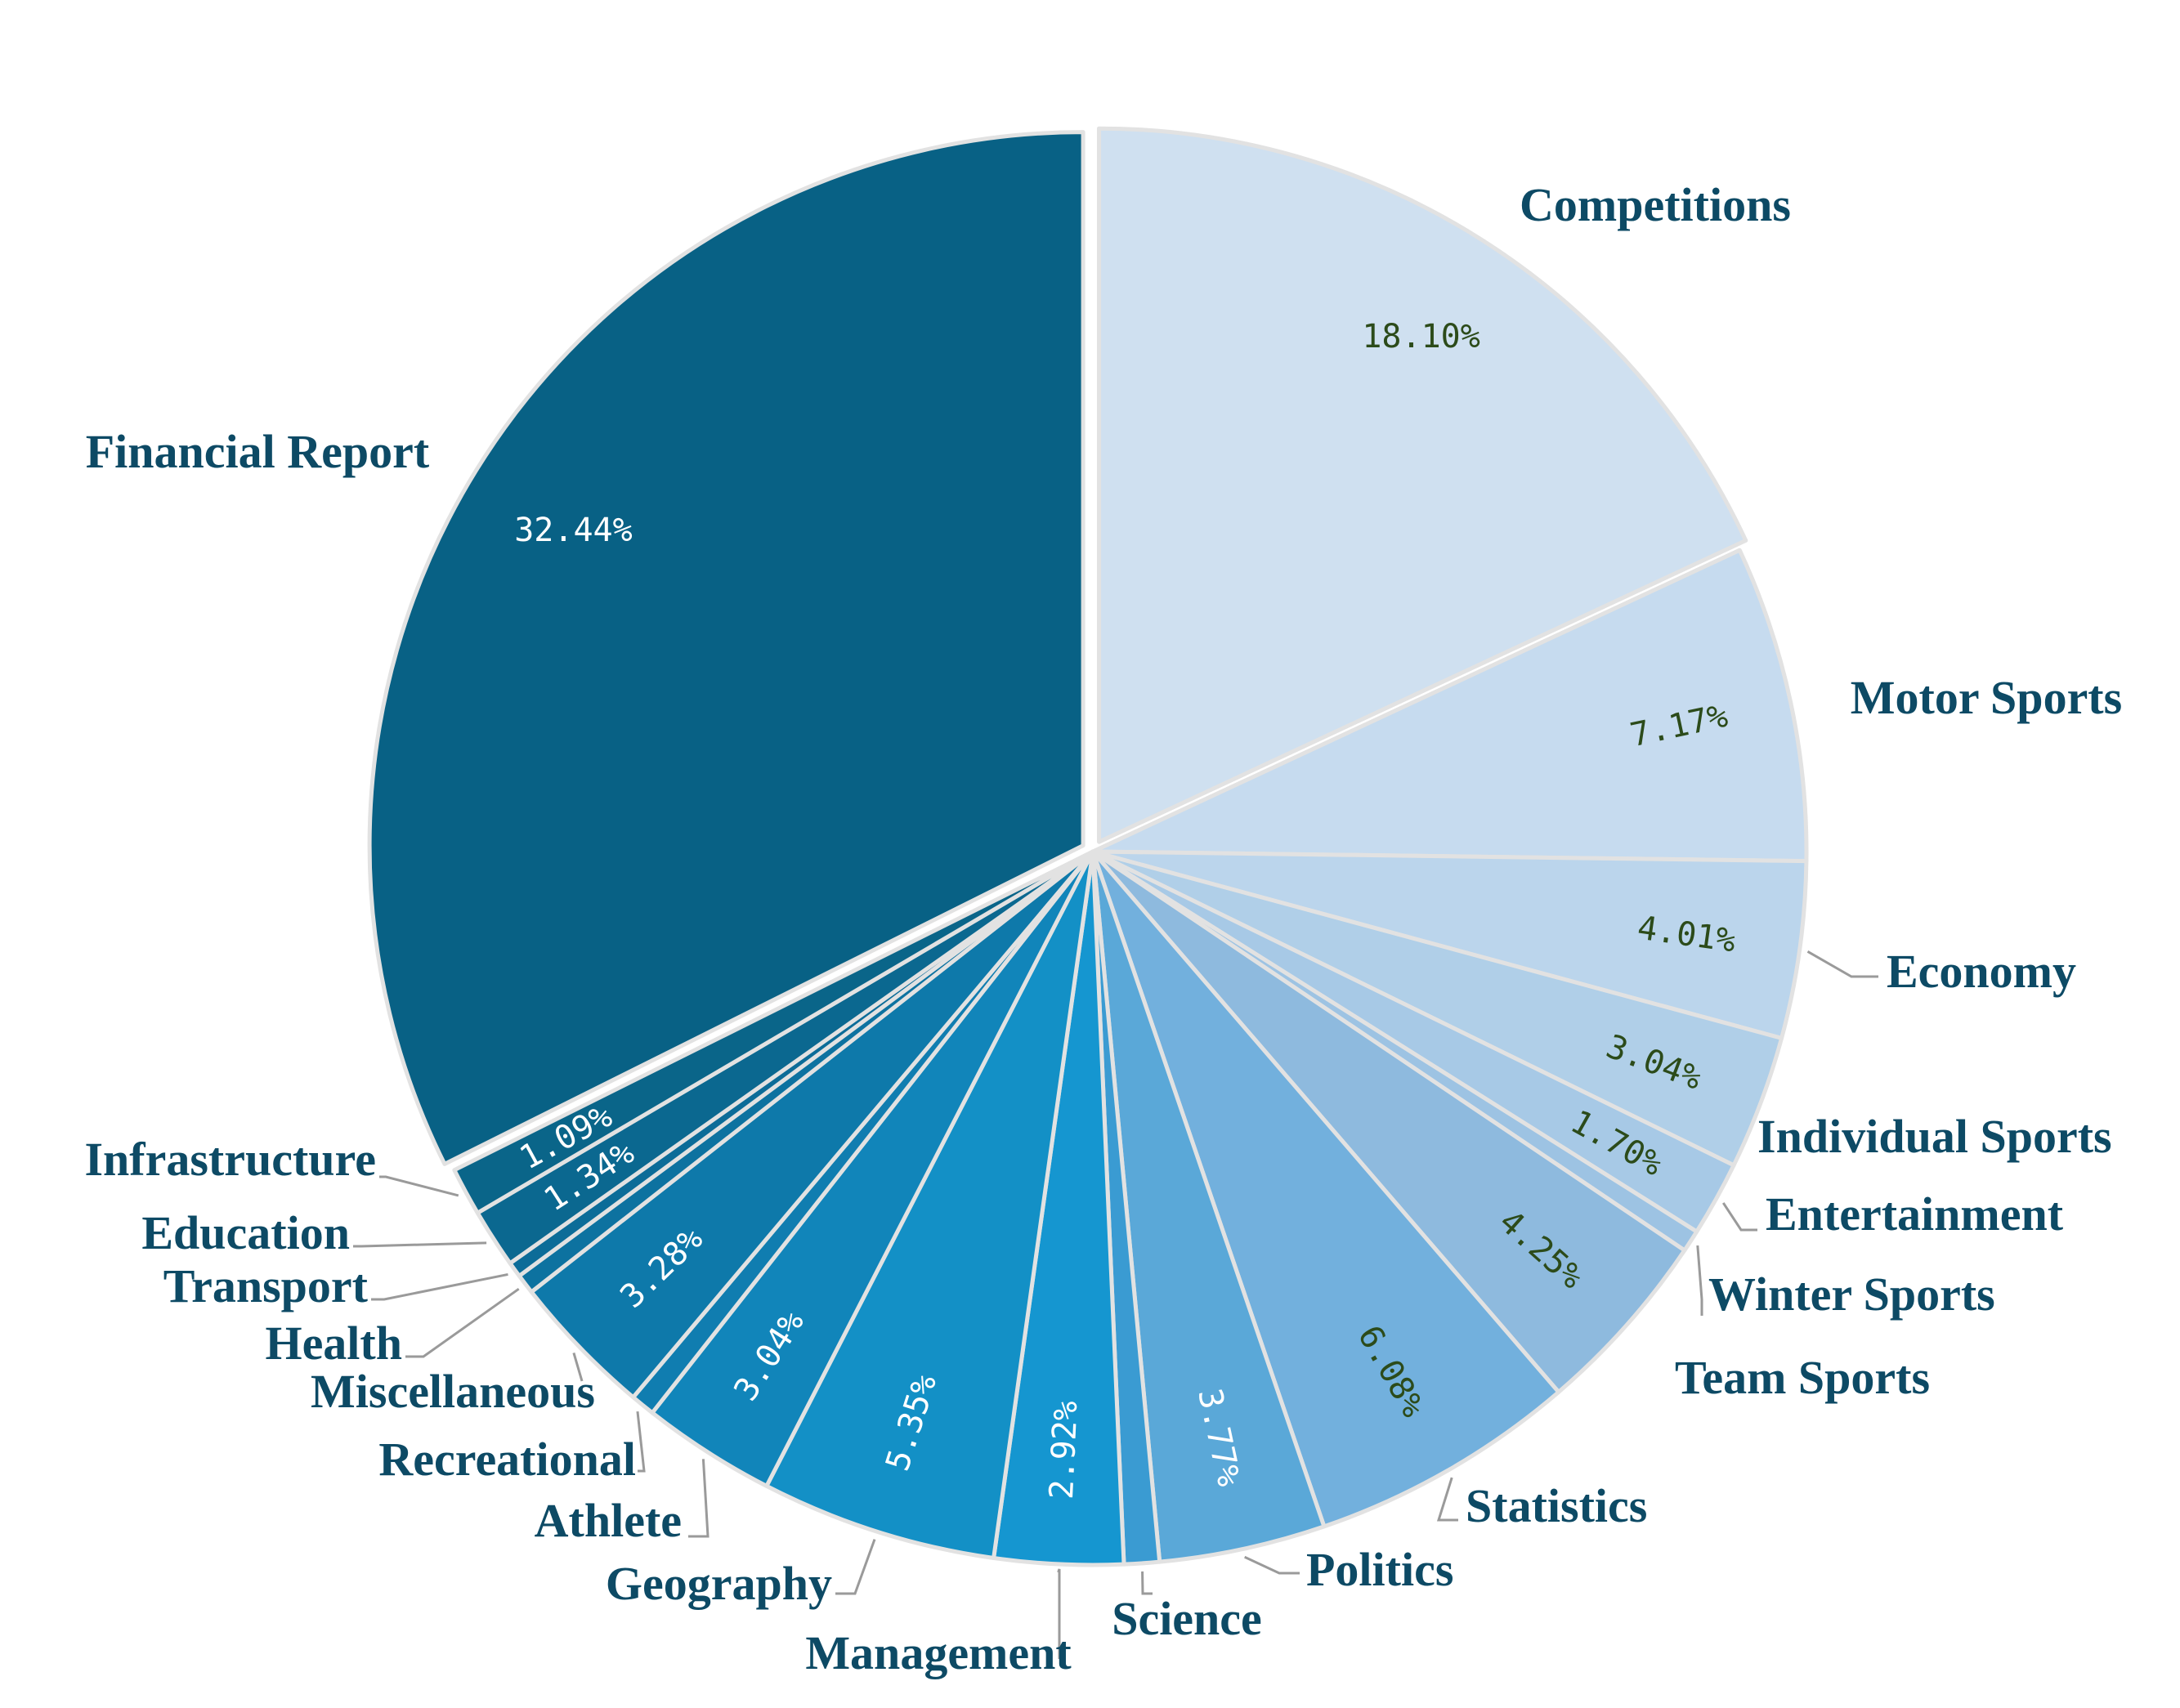  Describe the element at coordinates (1802, 1377) in the screenshot. I see `category-label-team-sports: Team Sports` at that location.